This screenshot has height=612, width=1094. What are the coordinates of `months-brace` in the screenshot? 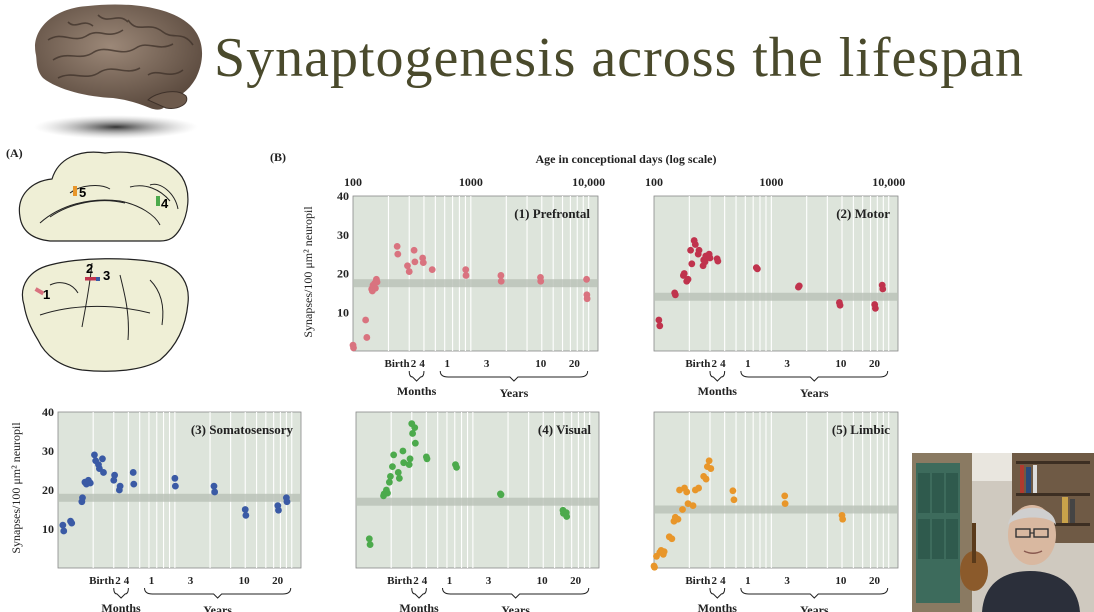 It's located at (419, 593).